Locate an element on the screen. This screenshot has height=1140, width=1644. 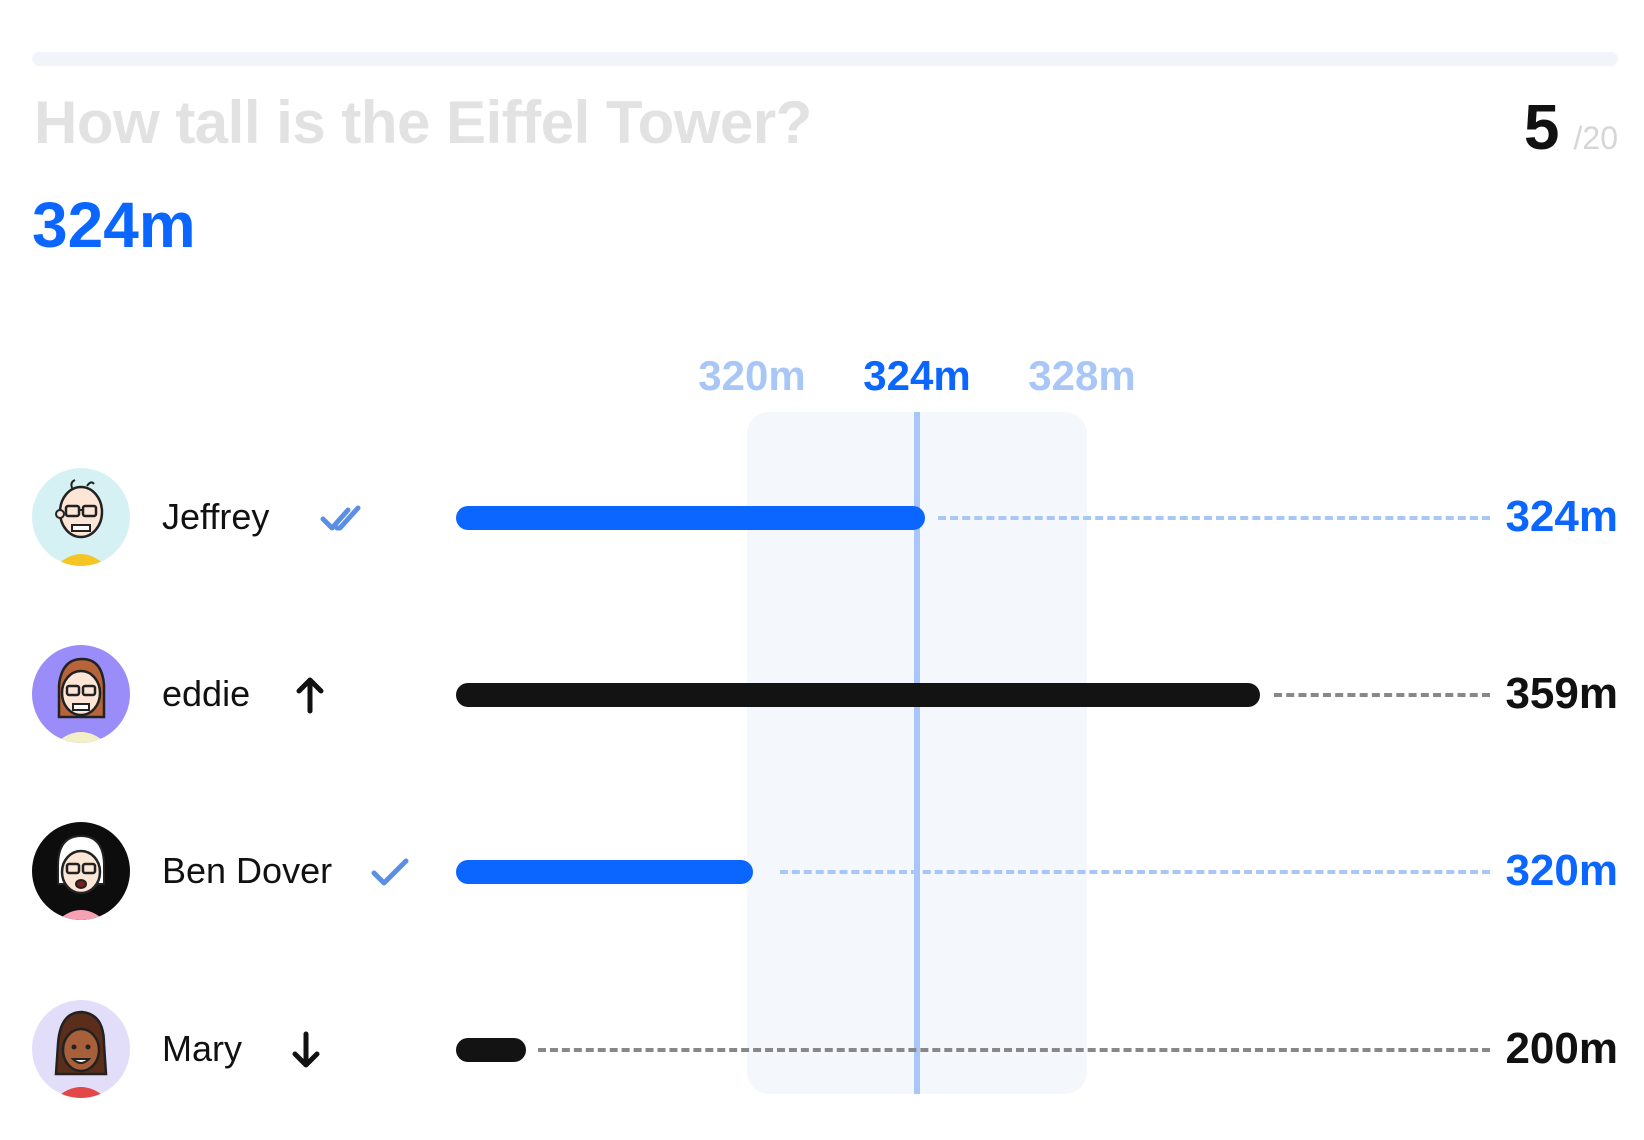
guess-value: 200m is located at coordinates (1561, 1048).